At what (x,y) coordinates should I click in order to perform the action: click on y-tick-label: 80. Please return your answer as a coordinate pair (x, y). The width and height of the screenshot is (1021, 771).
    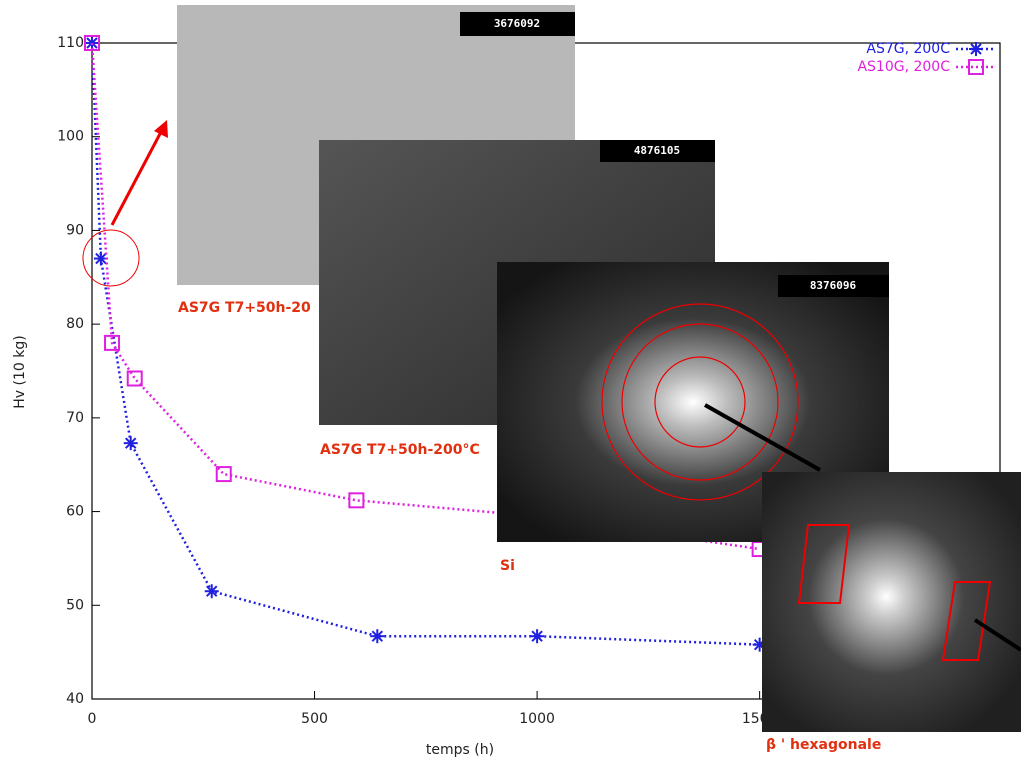
    Looking at the image, I should click on (75, 324).